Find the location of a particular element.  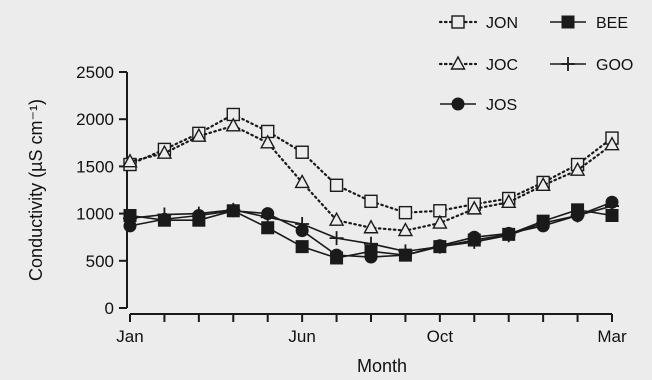

data-point-jos is located at coordinates (130, 226).